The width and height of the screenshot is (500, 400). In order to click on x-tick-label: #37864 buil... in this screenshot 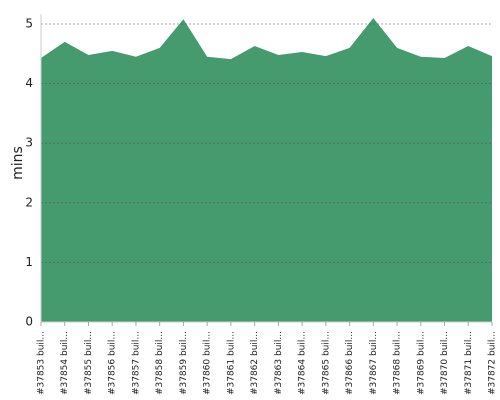, I will do `click(303, 363)`.